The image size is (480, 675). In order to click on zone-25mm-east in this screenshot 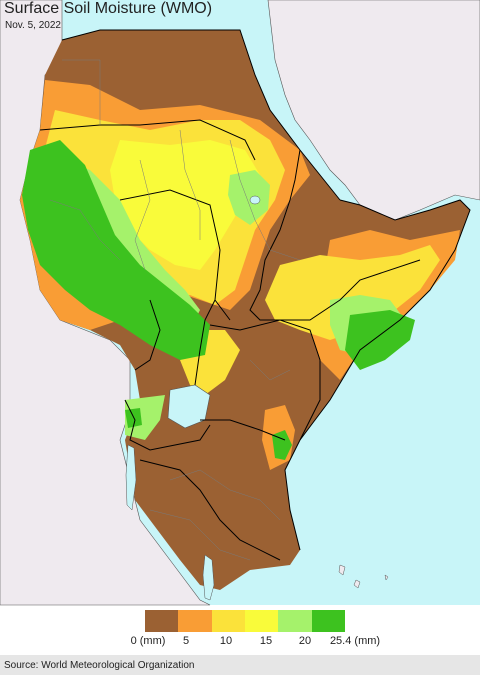, I will do `click(380, 340)`.